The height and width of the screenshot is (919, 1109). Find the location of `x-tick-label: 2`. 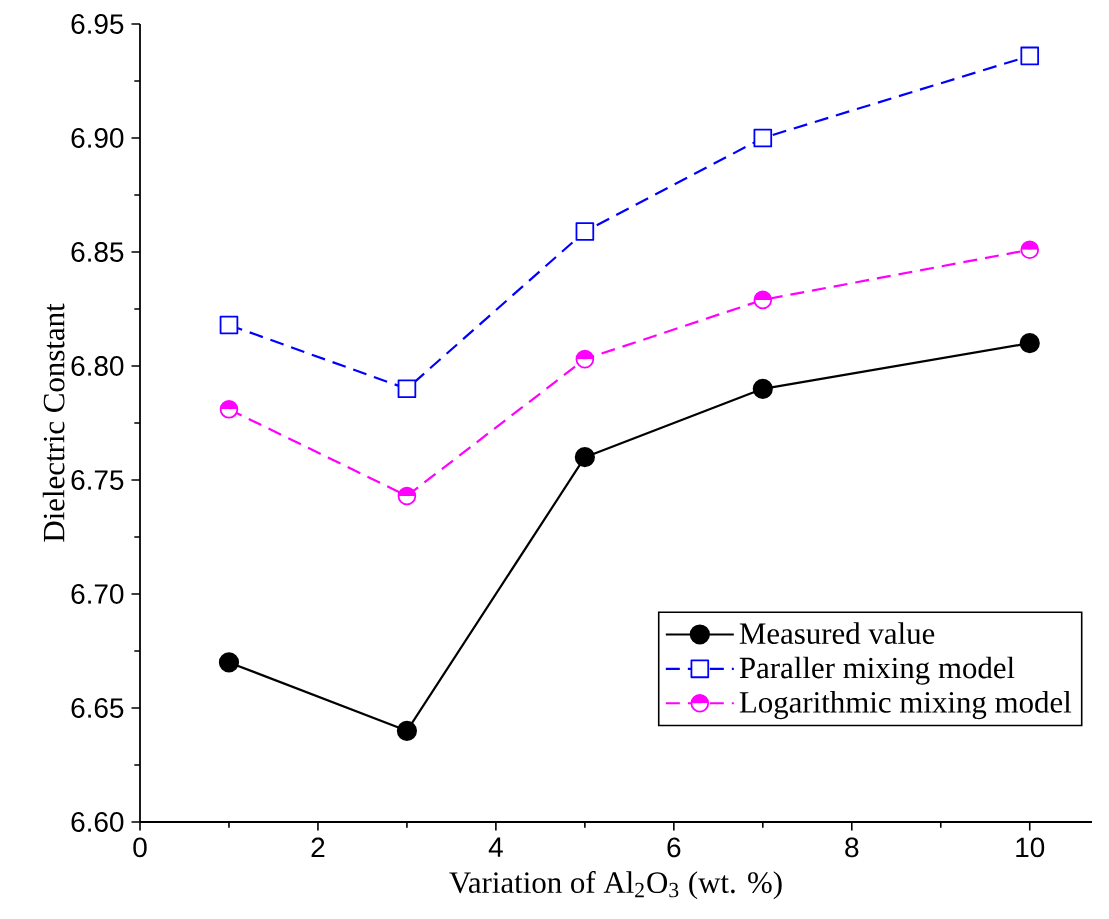

x-tick-label: 2 is located at coordinates (318, 847).